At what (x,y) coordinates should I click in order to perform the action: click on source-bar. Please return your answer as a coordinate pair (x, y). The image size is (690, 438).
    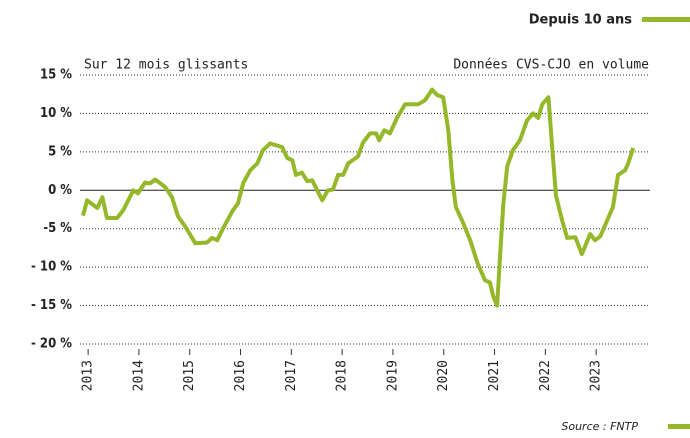
    Looking at the image, I should click on (679, 426).